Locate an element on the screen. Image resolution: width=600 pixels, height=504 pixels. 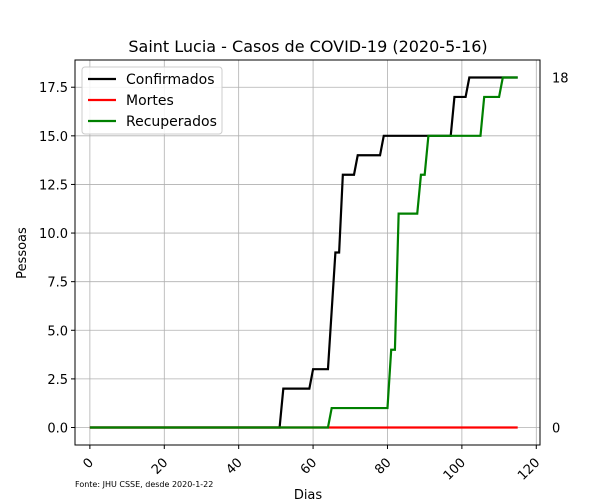
end-value-label: 0 is located at coordinates (556, 429).